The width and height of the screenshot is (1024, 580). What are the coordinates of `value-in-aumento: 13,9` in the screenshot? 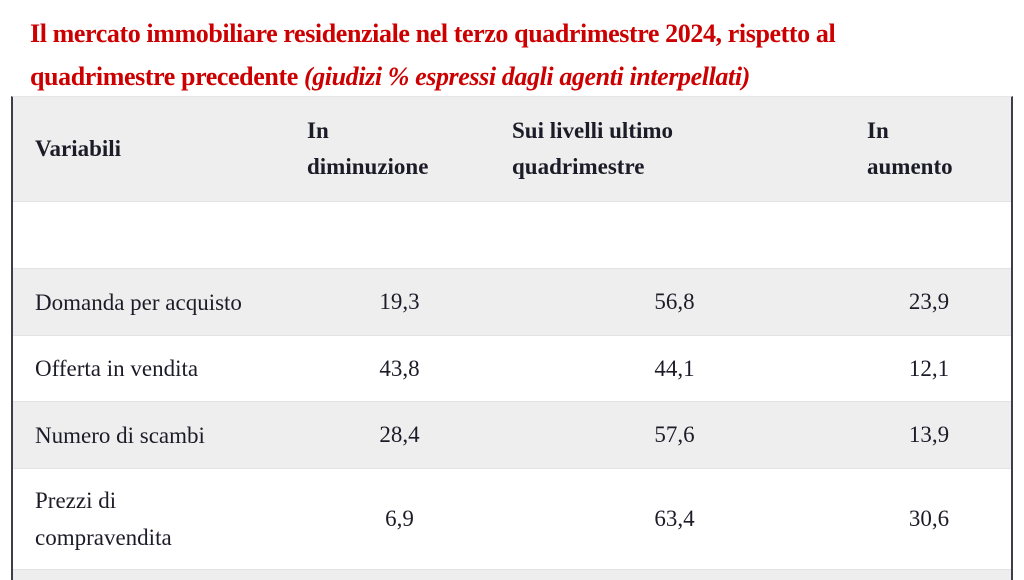 It's located at (929, 434).